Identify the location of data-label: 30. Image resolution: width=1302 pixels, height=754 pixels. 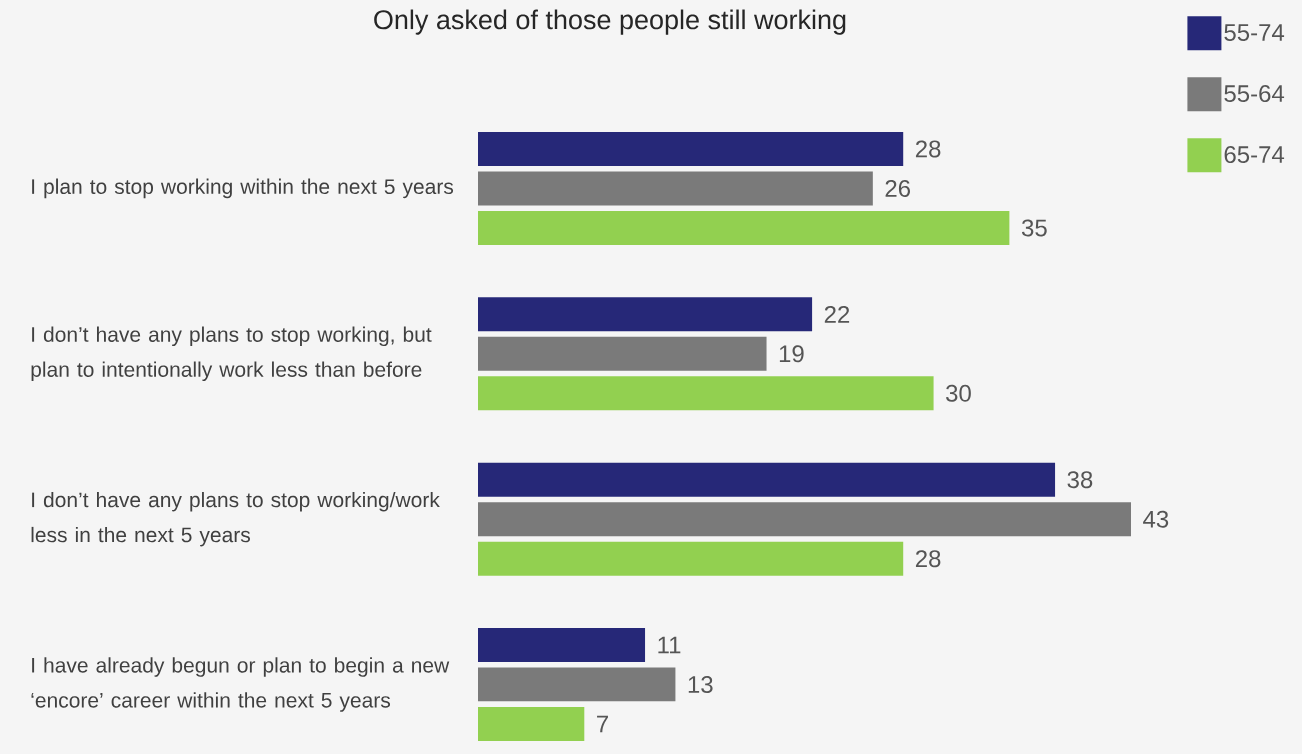
(958, 393).